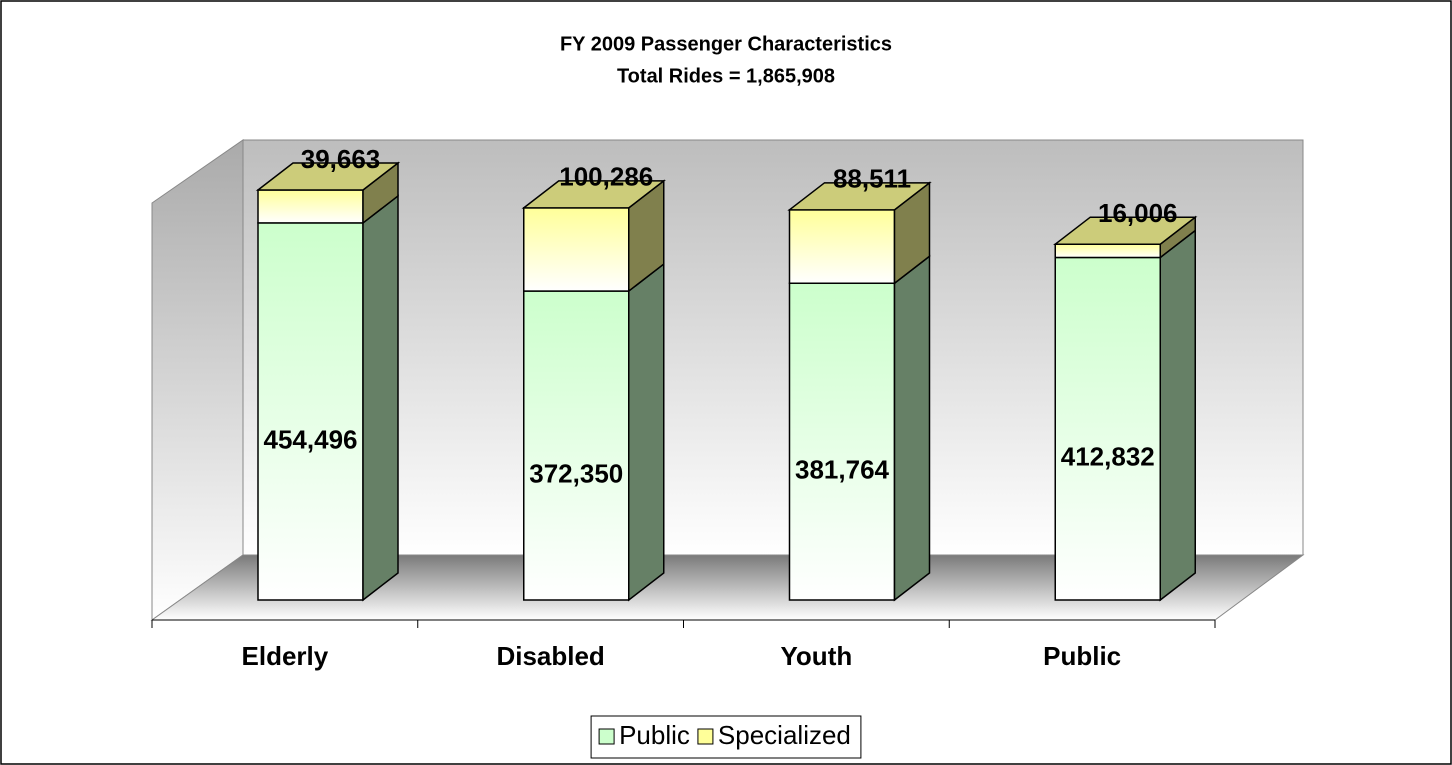 The height and width of the screenshot is (765, 1452). I want to click on data-label: 454,496, so click(311, 439).